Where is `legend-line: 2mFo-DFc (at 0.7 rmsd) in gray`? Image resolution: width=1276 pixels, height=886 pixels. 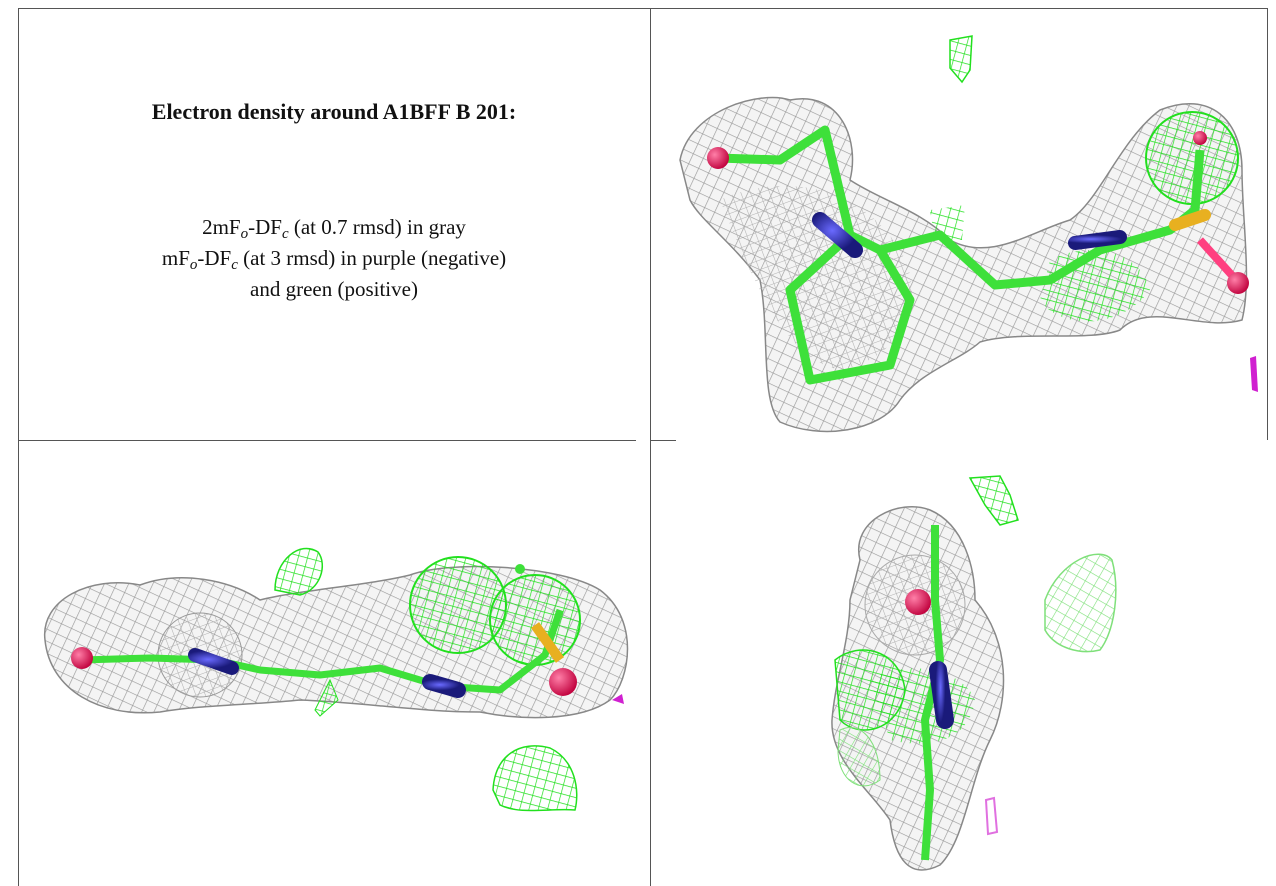 legend-line: 2mFo-DFc (at 0.7 rmsd) in gray is located at coordinates (334, 227).